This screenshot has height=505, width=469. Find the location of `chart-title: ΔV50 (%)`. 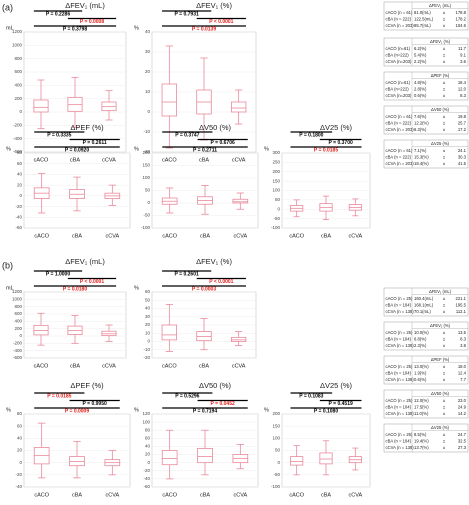

chart-title: ΔV50 (%) is located at coordinates (215, 385).